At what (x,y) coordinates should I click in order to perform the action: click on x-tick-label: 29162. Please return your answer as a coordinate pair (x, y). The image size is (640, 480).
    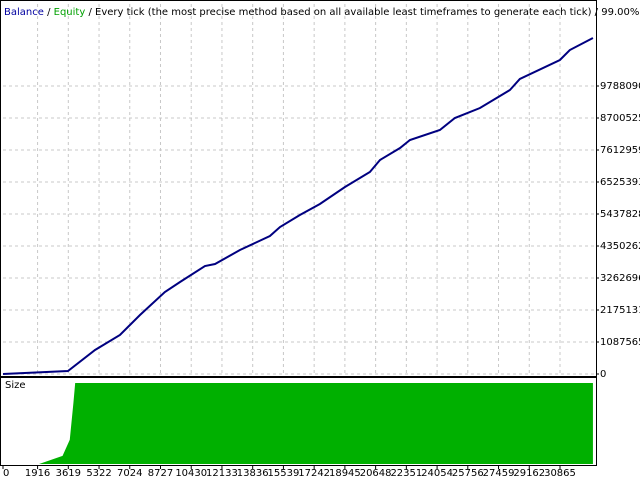
    Looking at the image, I should click on (529, 473).